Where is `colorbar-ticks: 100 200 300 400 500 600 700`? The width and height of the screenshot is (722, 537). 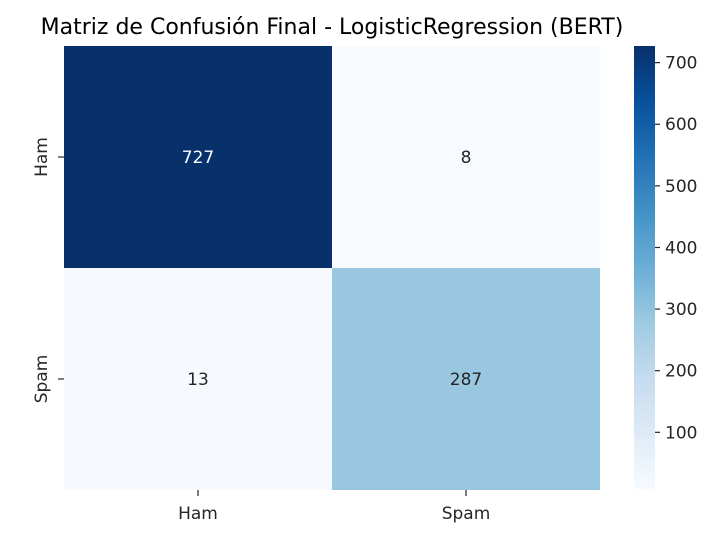 colorbar-ticks: 100 200 300 400 500 600 700 is located at coordinates (676, 248).